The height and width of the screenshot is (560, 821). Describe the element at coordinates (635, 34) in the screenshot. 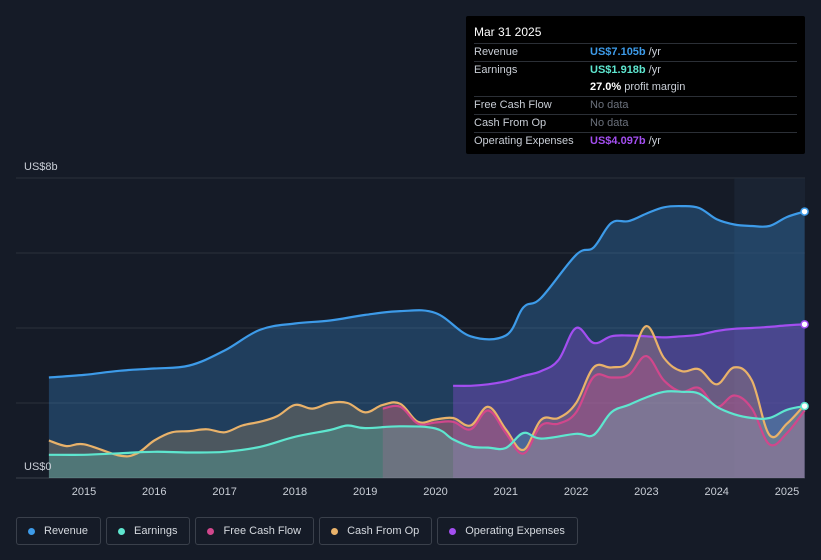

I see `tooltip-date: Mar 31 2025` at that location.